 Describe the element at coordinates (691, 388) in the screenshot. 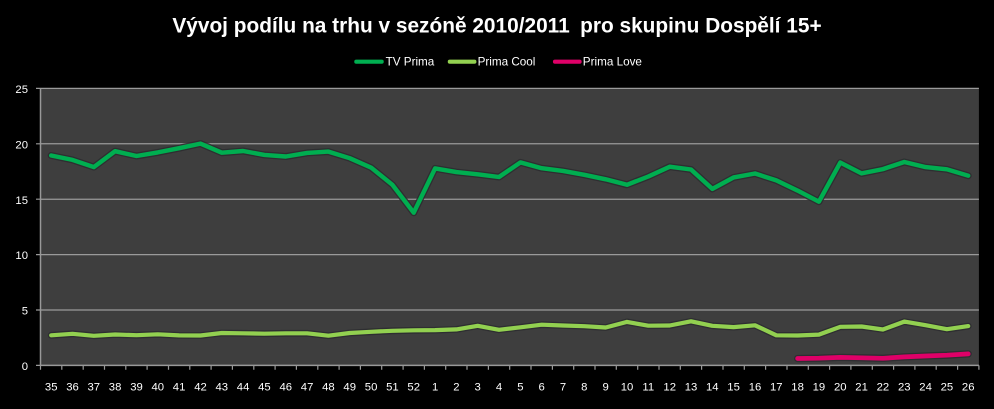

I see `svg-text: 13` at that location.